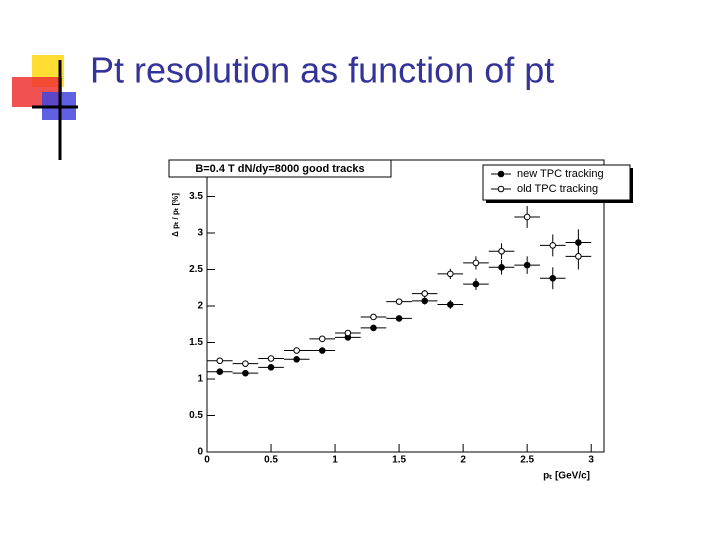  I want to click on x-tick-label: 0.5, so click(271, 460).